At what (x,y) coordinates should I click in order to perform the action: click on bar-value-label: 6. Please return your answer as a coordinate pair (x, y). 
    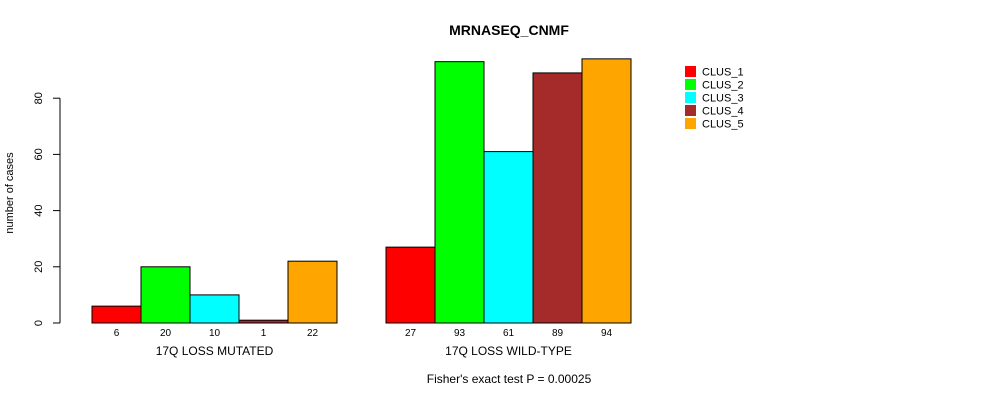
    Looking at the image, I should click on (117, 333).